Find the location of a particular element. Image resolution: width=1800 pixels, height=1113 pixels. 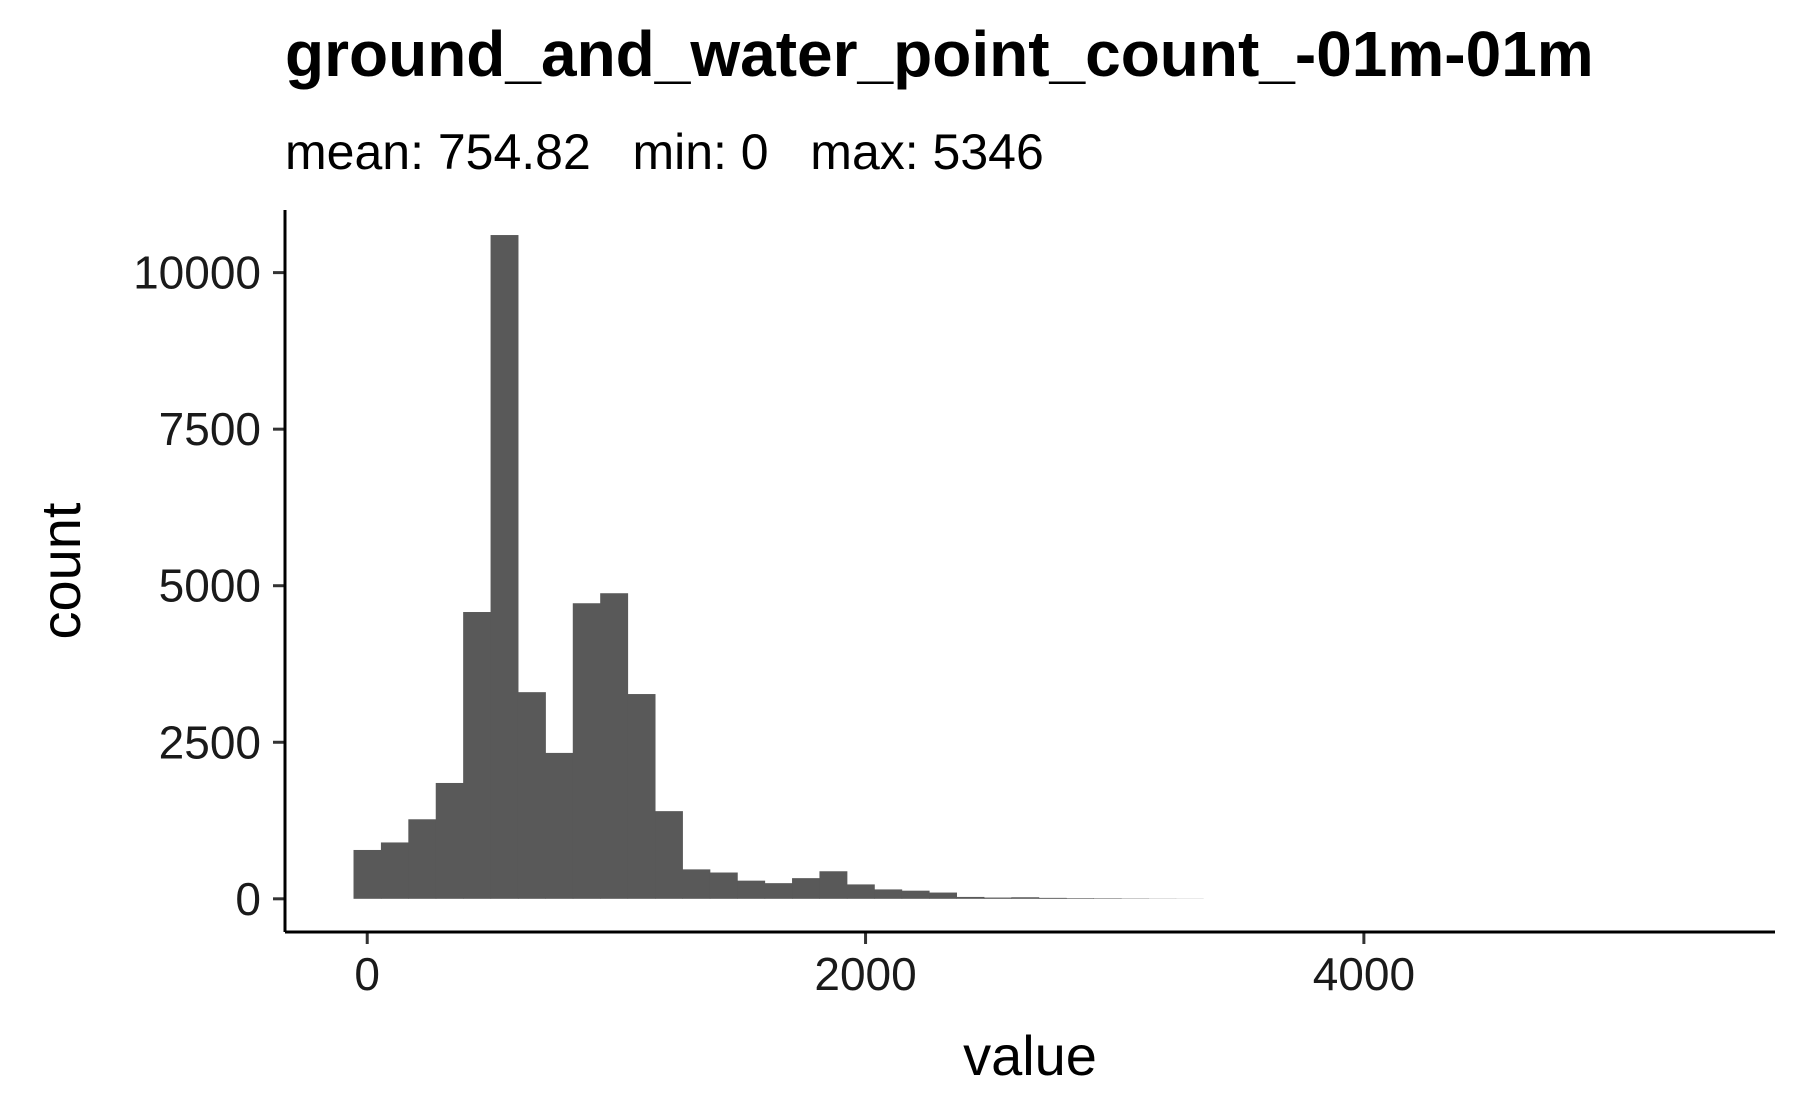

chart-subtitle: mean: 754.82 min: 0 max: 5346 is located at coordinates (664, 152).